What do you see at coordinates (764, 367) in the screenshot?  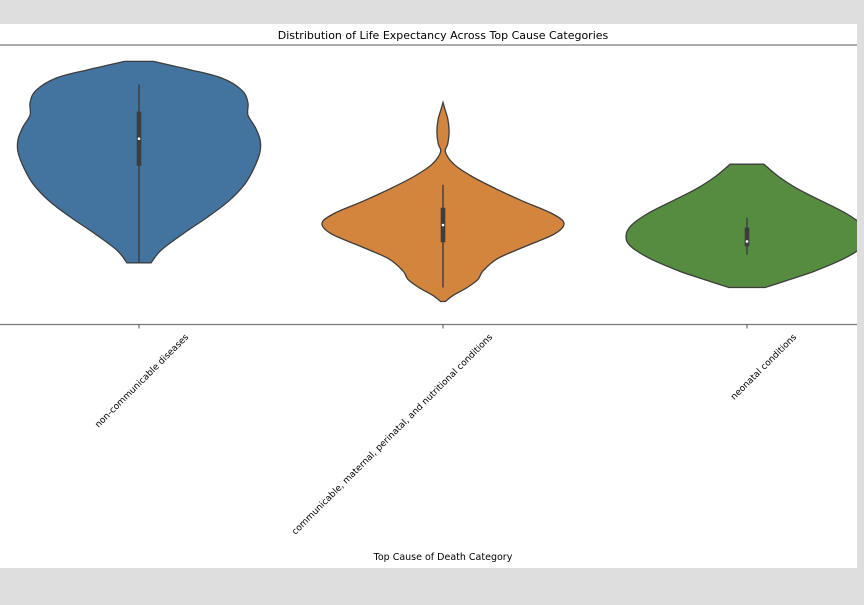 I see `x-tick-label: neonatal conditions` at bounding box center [764, 367].